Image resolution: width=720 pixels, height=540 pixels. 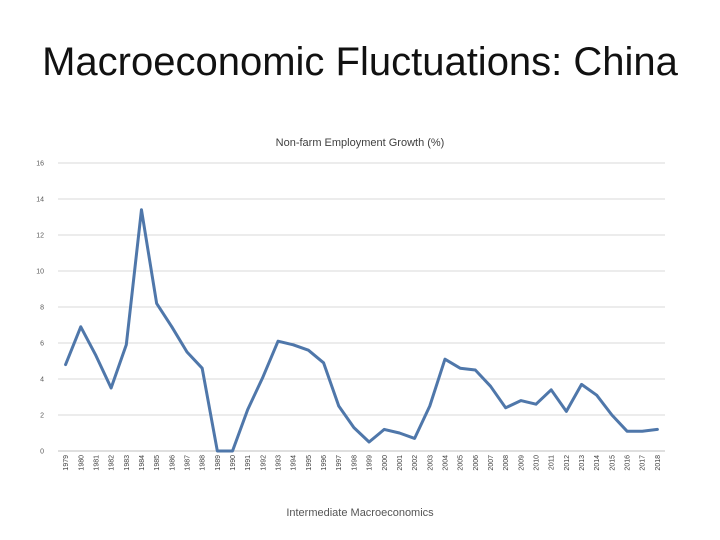 I want to click on data-point-1991, so click(x=247, y=409).